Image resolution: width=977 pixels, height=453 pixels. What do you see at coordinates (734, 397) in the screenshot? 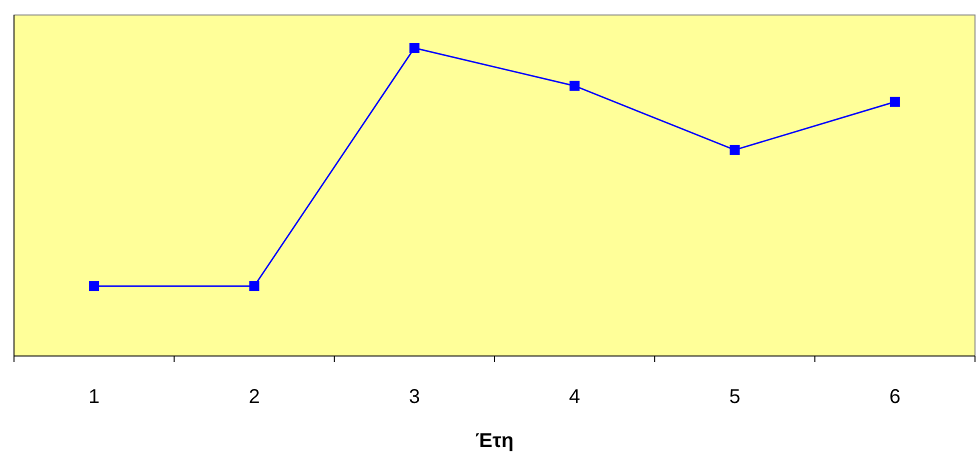
I see `x-tick-label: 5` at bounding box center [734, 397].